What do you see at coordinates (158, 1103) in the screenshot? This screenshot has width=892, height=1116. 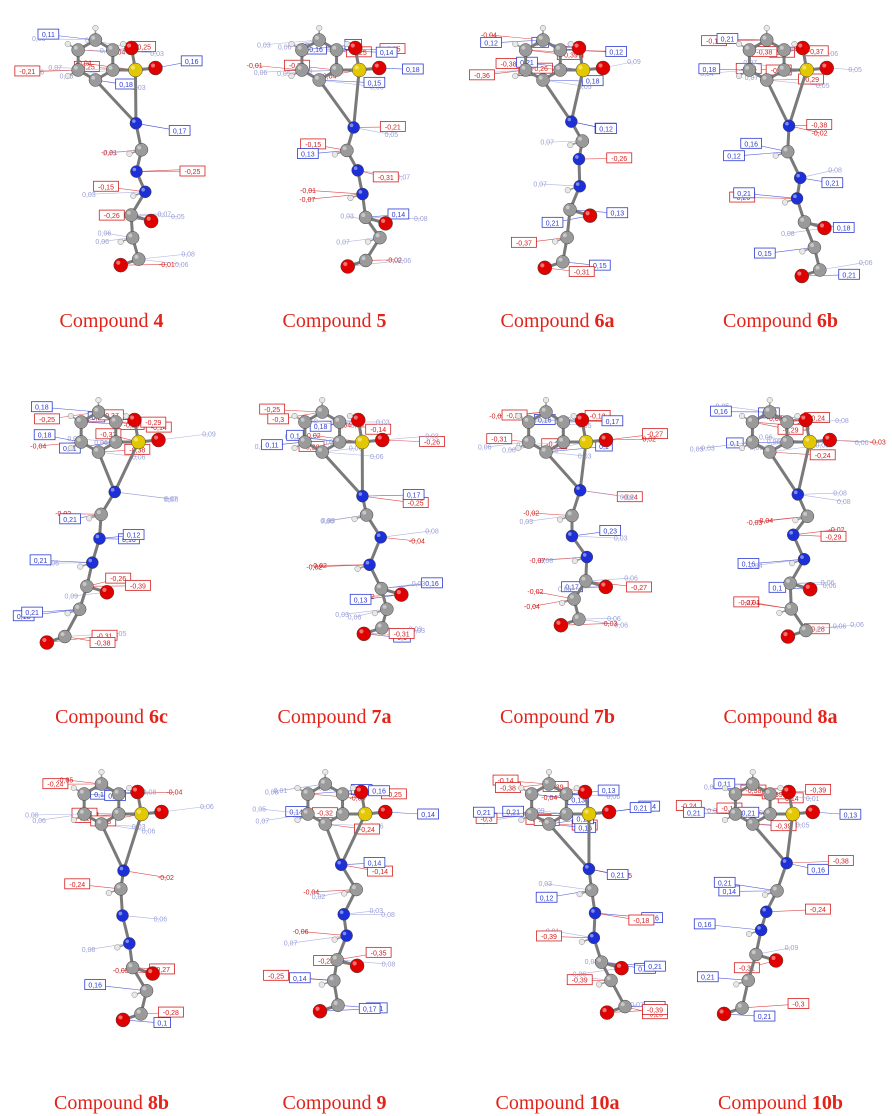 I see `compound-number: 8b` at bounding box center [158, 1103].